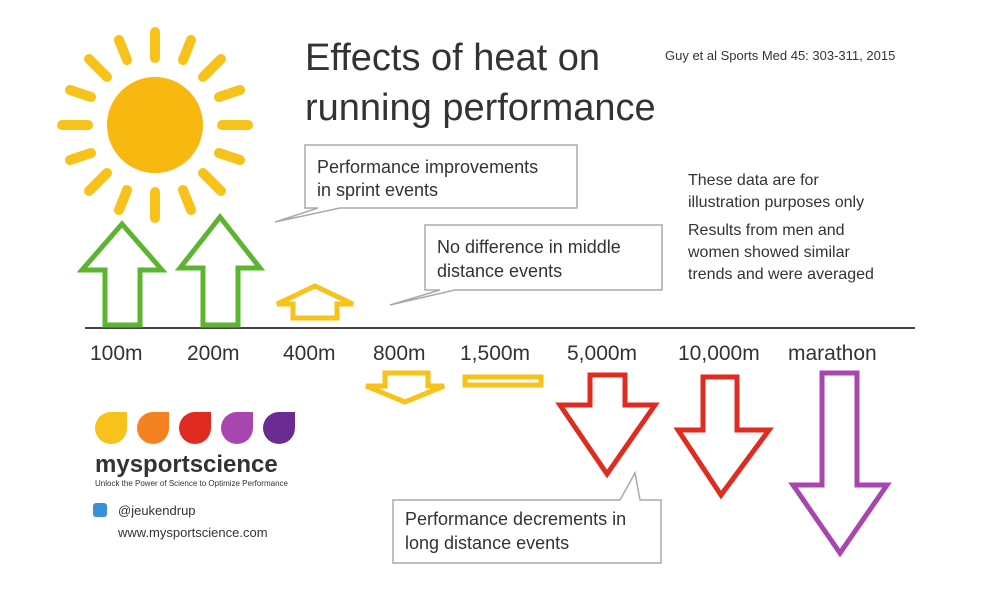 The width and height of the screenshot is (1000, 590). I want to click on event-label: 800m, so click(399, 353).